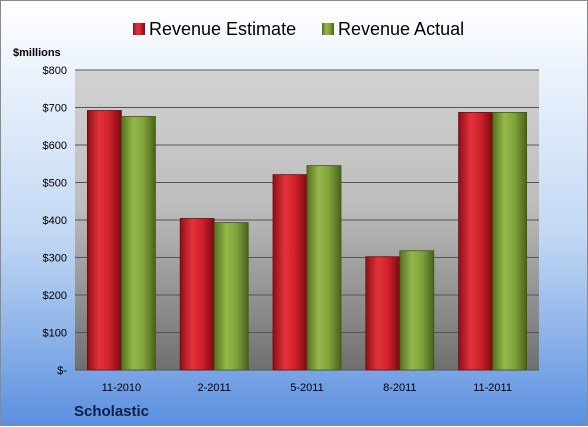 The width and height of the screenshot is (588, 427). I want to click on x-axis-ticks: 11-2010 2-2011 5-2011 8-2011 11-2011, so click(307, 388).